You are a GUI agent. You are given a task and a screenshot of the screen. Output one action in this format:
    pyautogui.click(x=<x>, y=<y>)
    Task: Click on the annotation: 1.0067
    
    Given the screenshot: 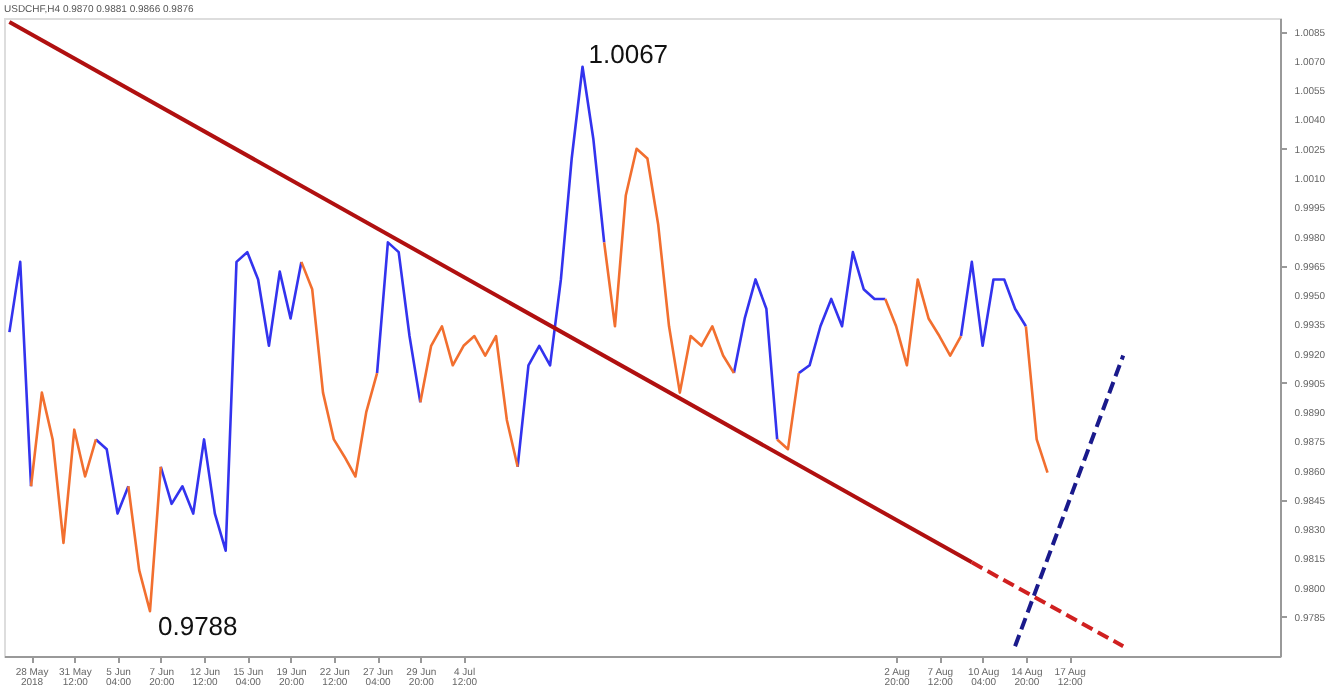 What is the action you would take?
    pyautogui.click(x=628, y=53)
    